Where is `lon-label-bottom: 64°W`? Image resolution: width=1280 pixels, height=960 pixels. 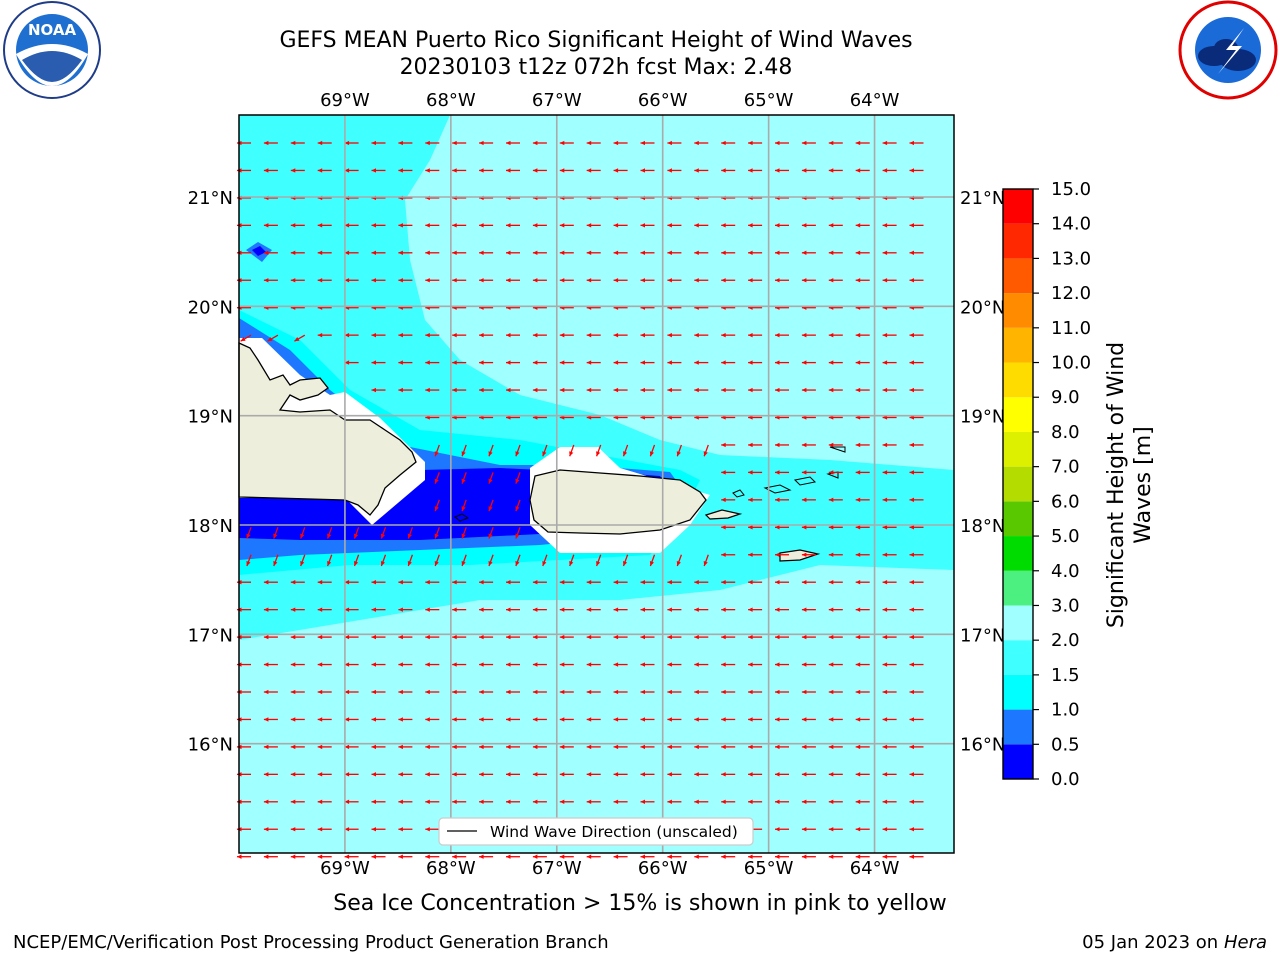 lon-label-bottom: 64°W is located at coordinates (875, 868).